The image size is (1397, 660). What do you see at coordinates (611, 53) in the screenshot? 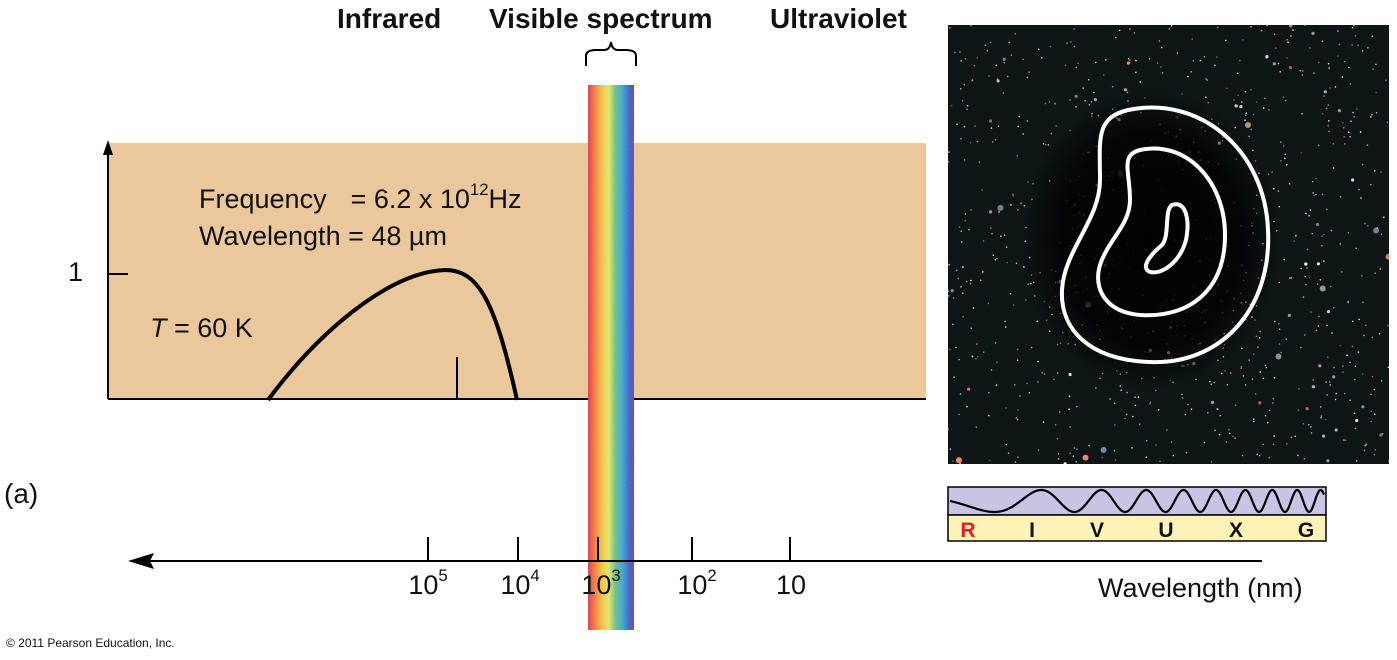
I see `visible-brace` at bounding box center [611, 53].